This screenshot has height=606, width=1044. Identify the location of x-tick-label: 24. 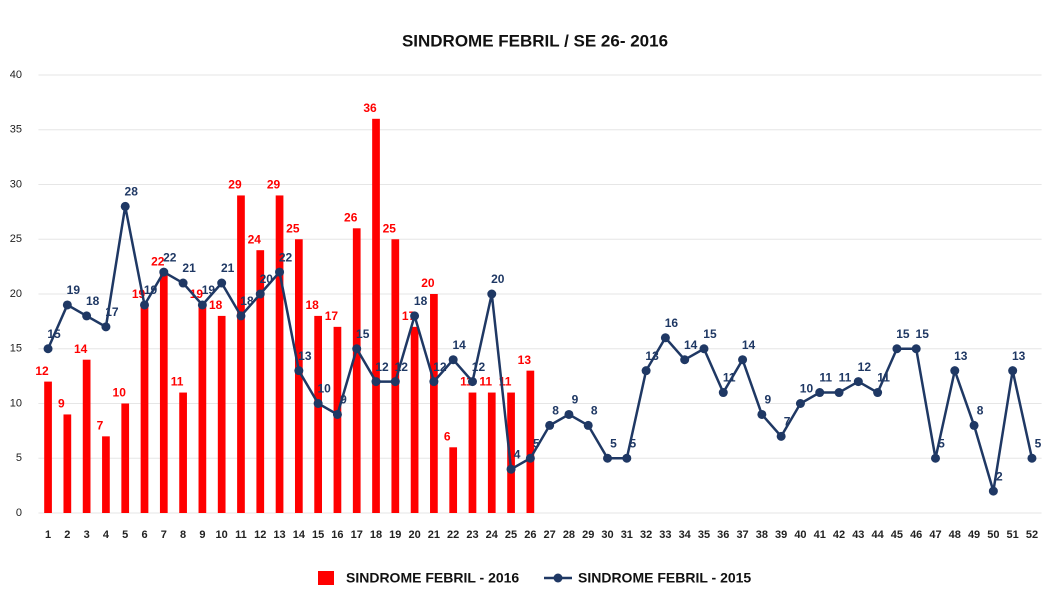
(492, 535).